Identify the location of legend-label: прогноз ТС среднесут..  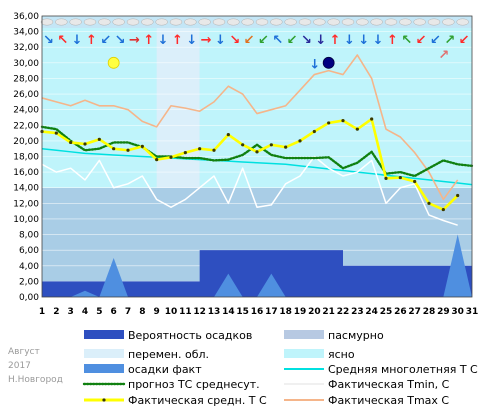
(194, 384).